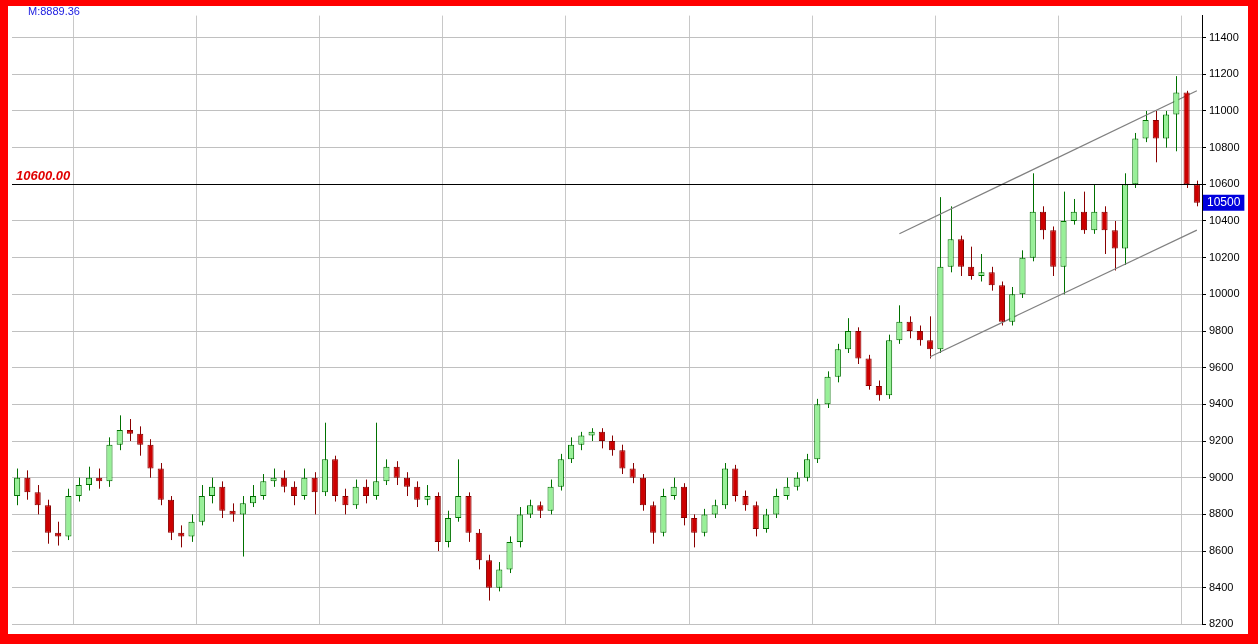 This screenshot has height=644, width=1258. I want to click on y-tick-label: 11000, so click(1224, 109).